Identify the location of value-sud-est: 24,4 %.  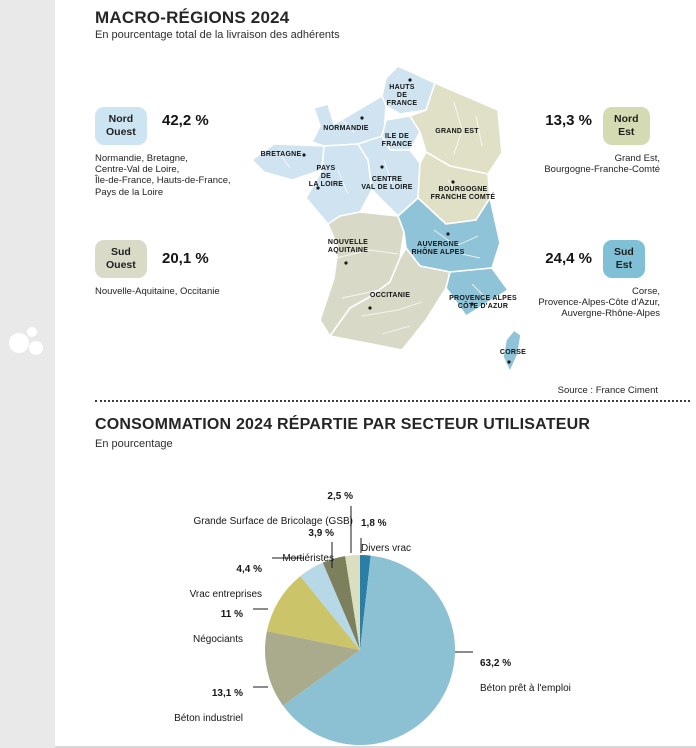
(568, 258).